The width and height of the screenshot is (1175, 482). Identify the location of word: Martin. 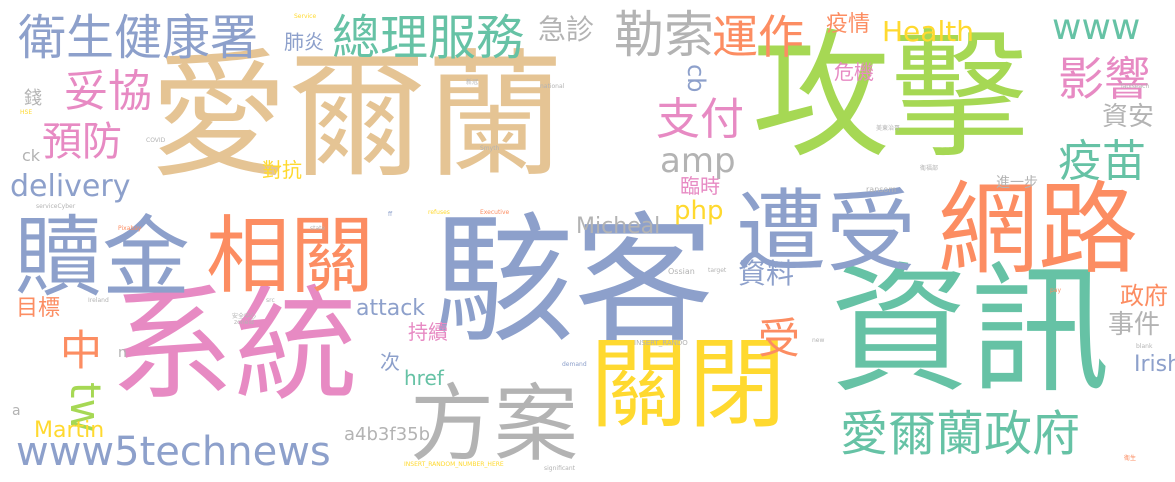
(69, 430).